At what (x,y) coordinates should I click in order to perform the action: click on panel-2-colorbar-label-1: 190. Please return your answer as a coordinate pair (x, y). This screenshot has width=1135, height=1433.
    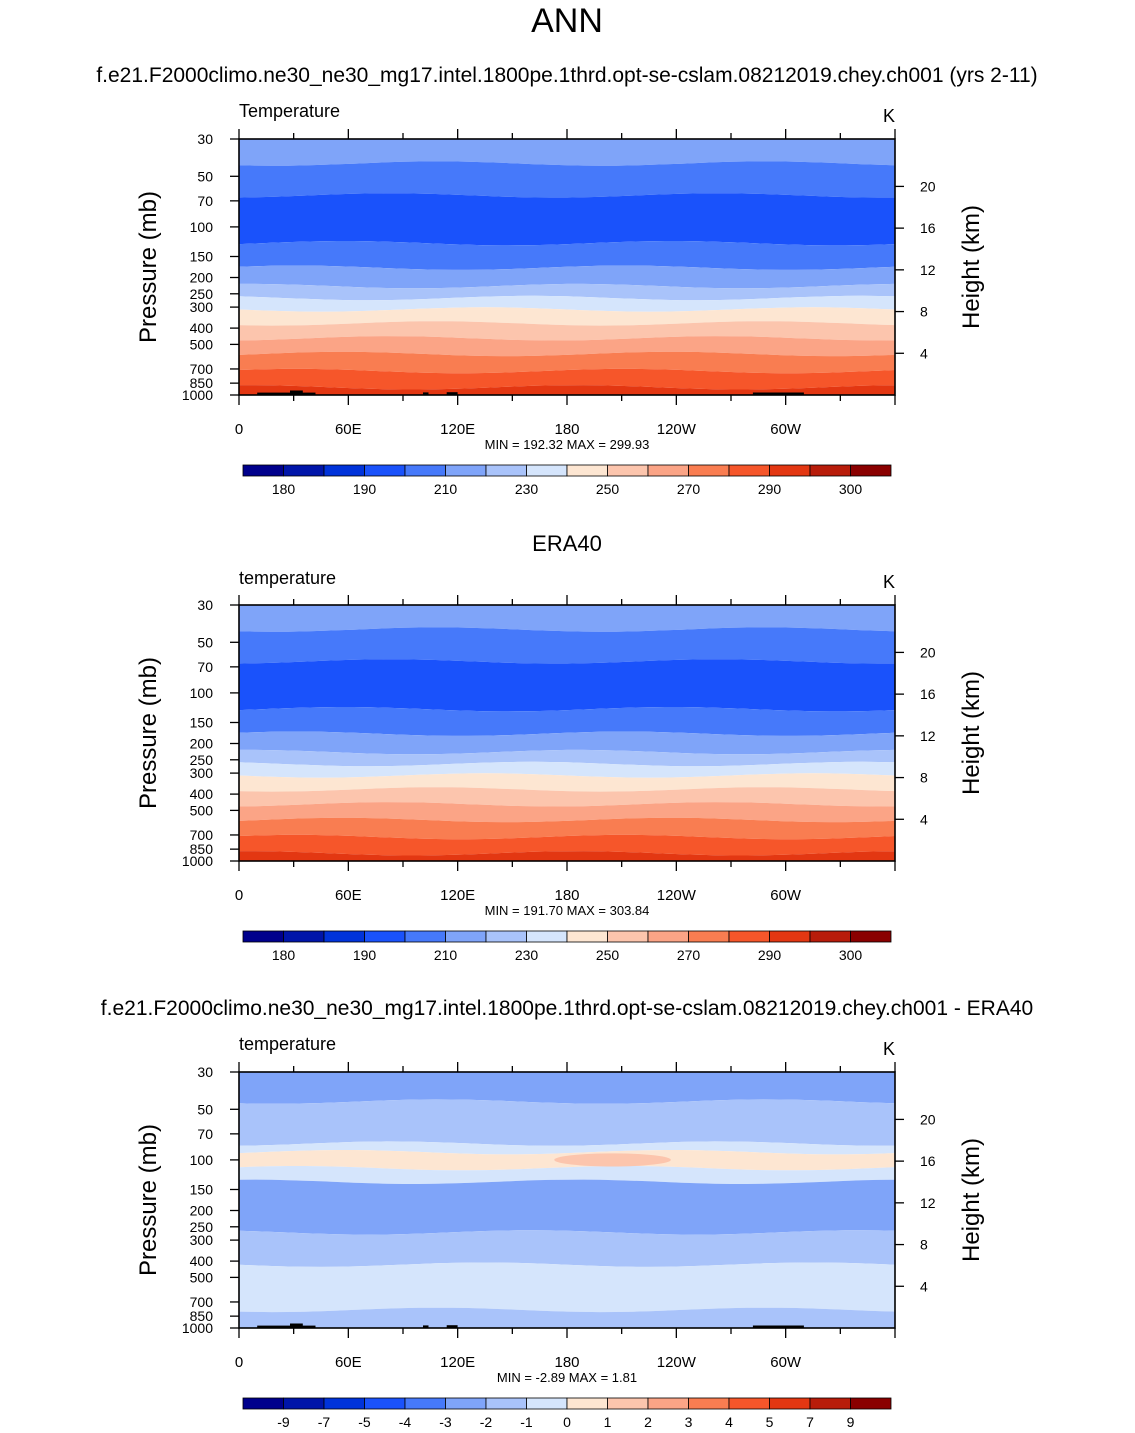
    Looking at the image, I should click on (365, 955).